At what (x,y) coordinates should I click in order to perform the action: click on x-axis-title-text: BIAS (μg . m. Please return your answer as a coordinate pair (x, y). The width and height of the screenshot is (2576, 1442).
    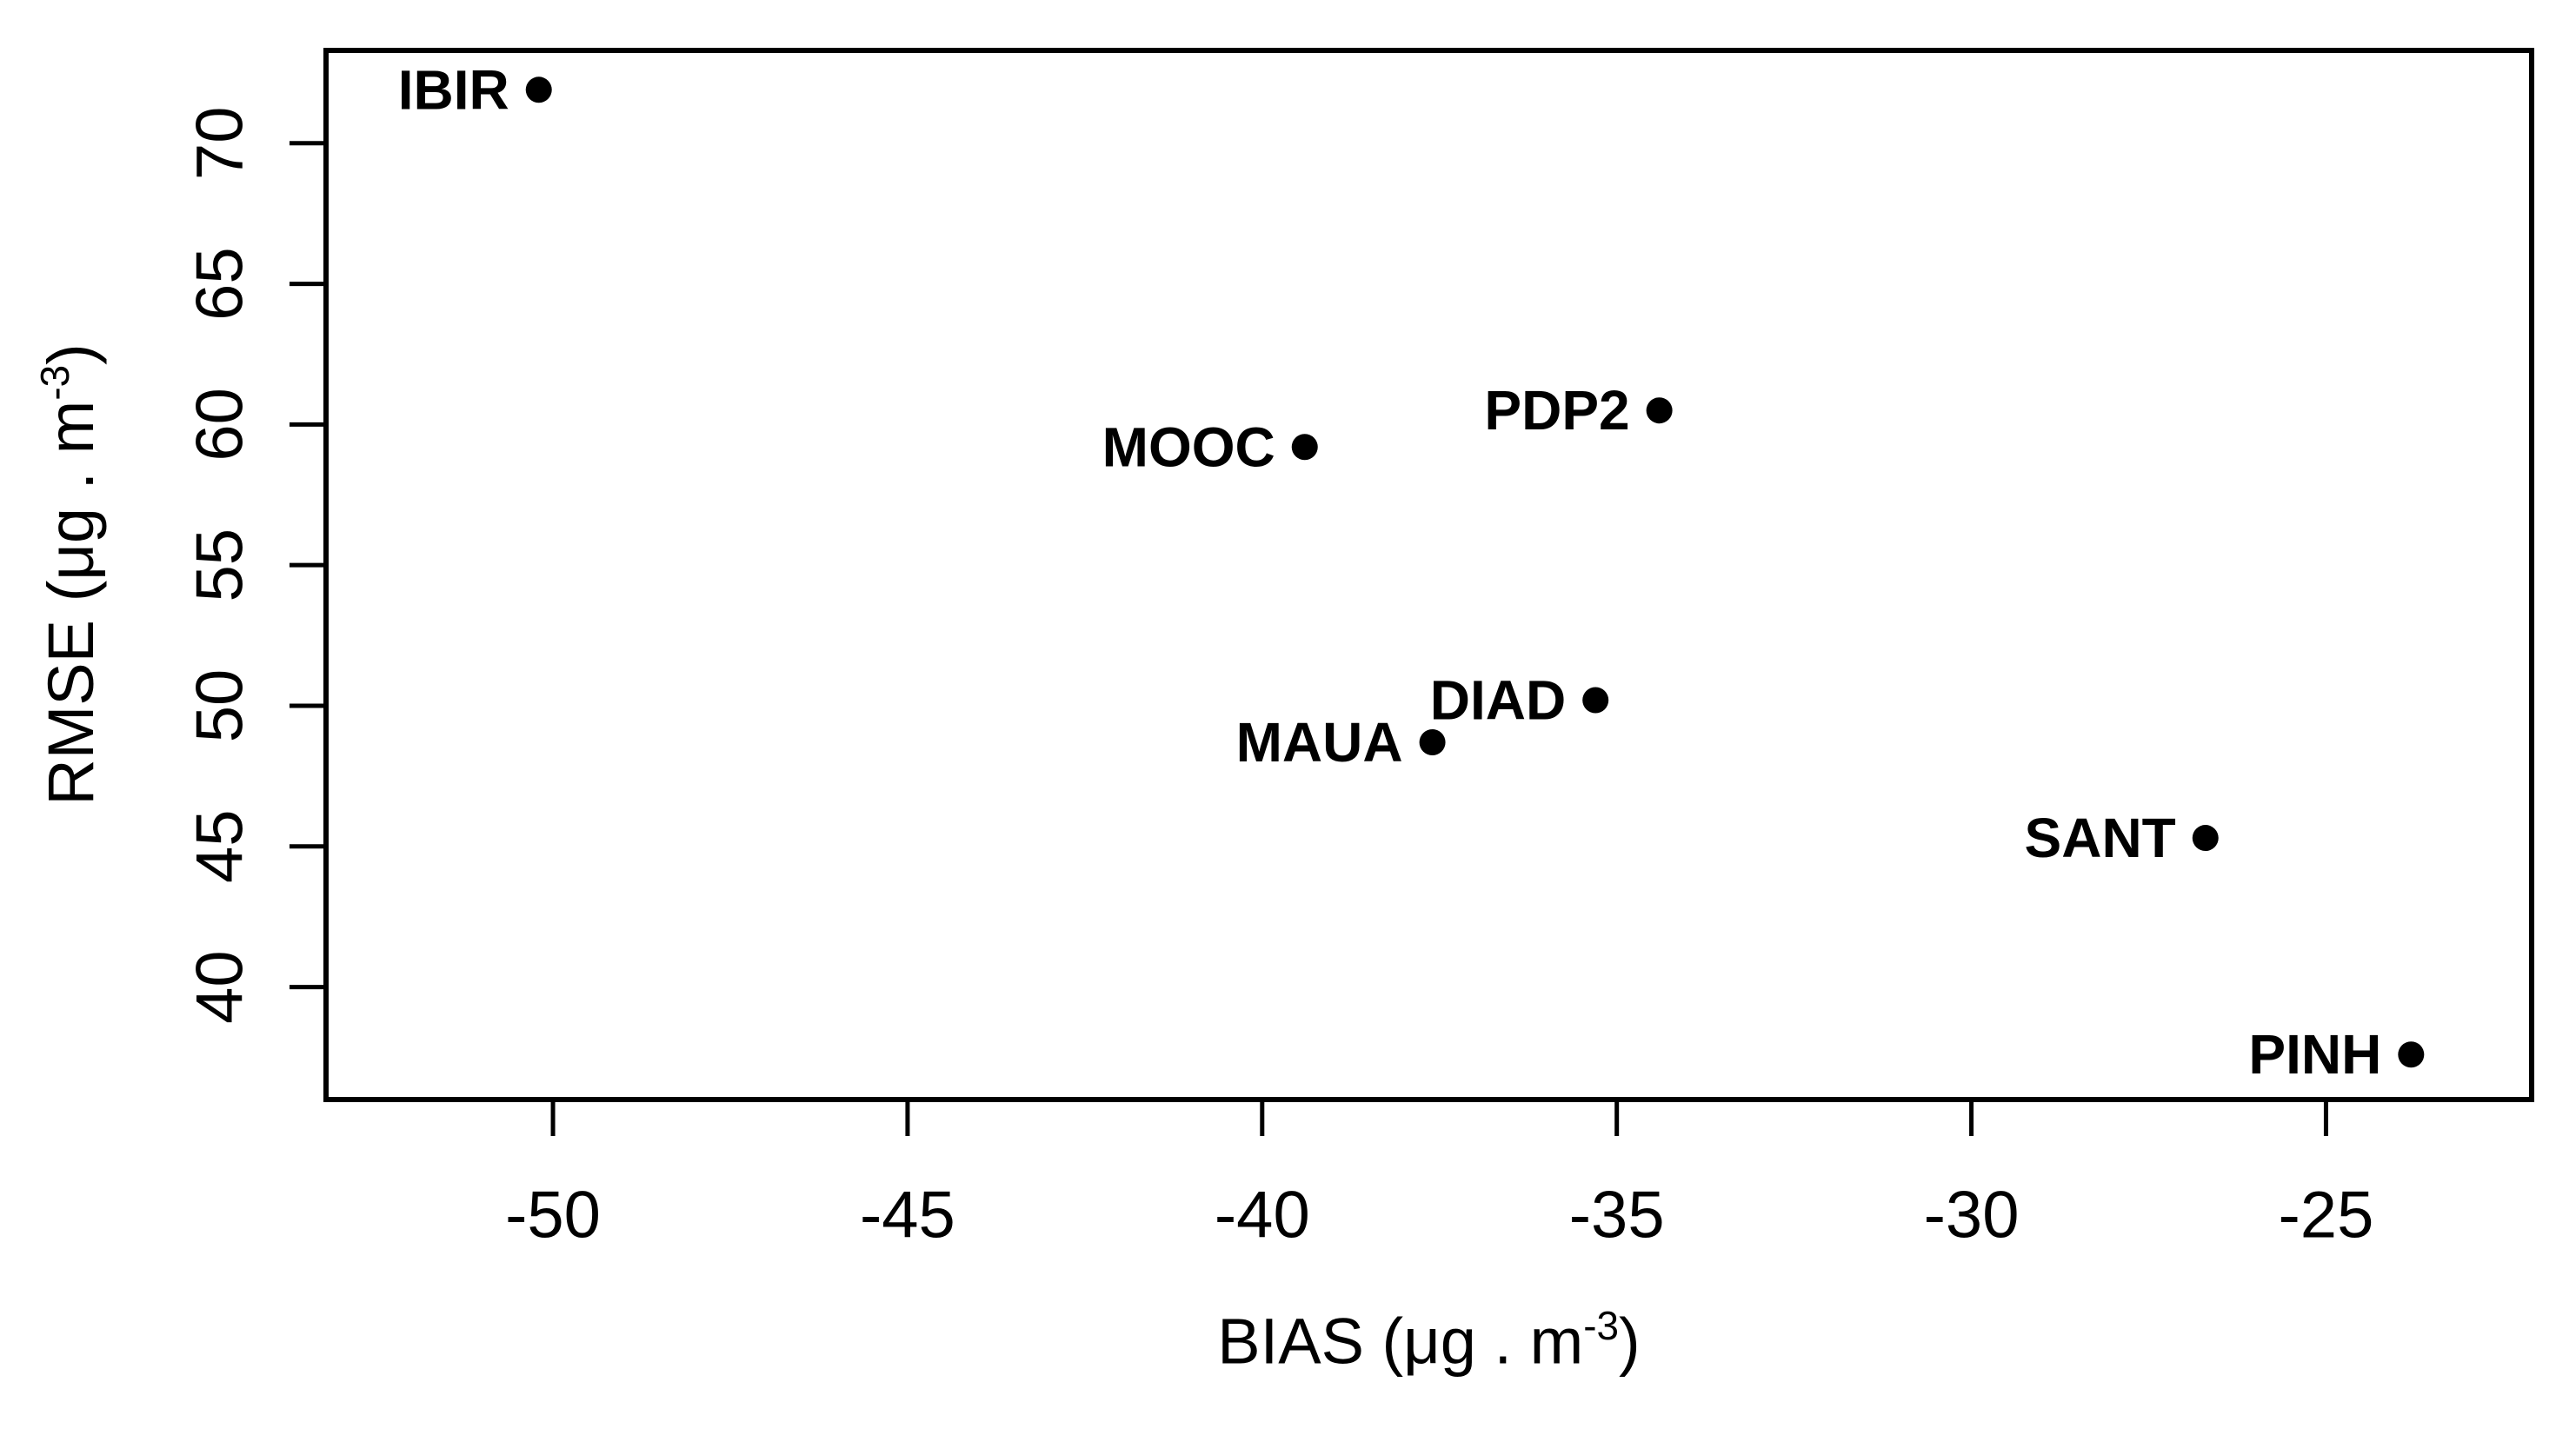
    Looking at the image, I should click on (1400, 1341).